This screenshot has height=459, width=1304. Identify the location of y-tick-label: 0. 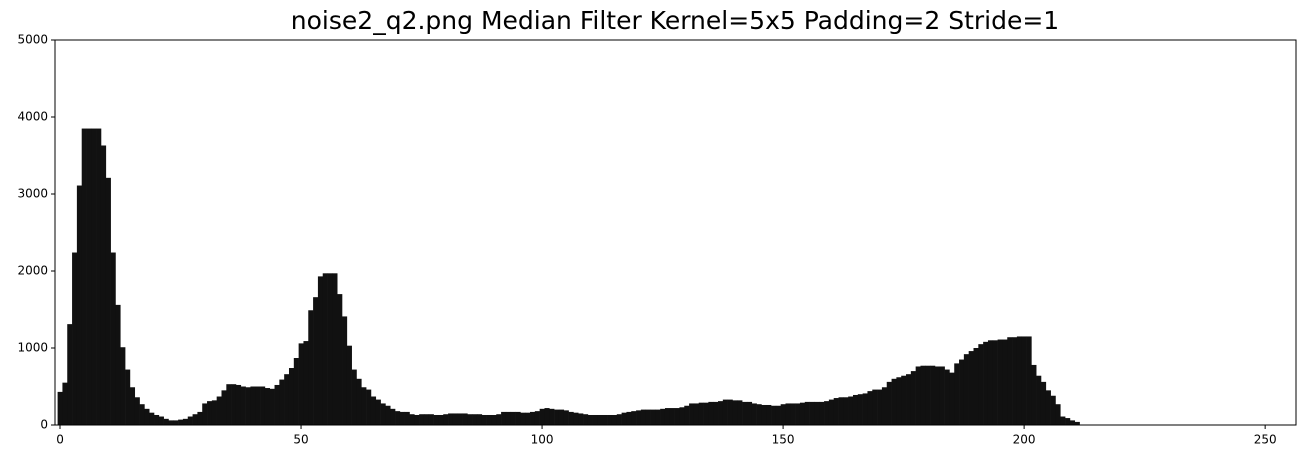
(44, 425).